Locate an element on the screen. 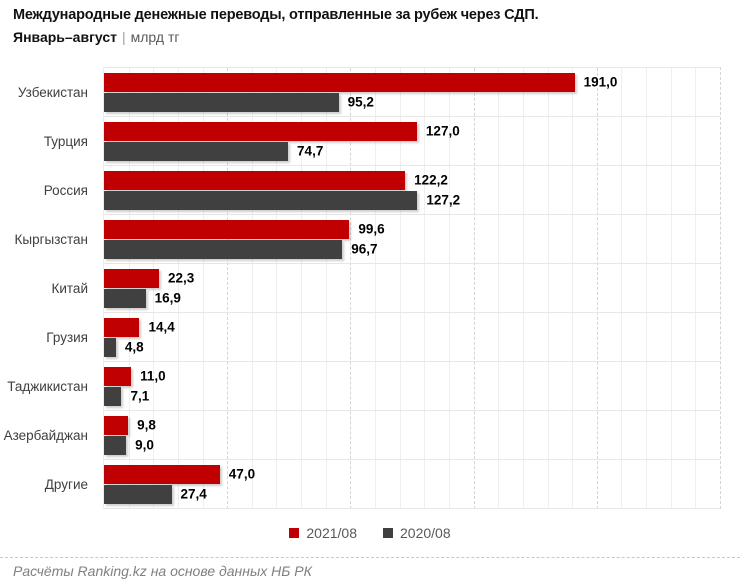 The height and width of the screenshot is (585, 740). category-label: Турция is located at coordinates (65, 141).